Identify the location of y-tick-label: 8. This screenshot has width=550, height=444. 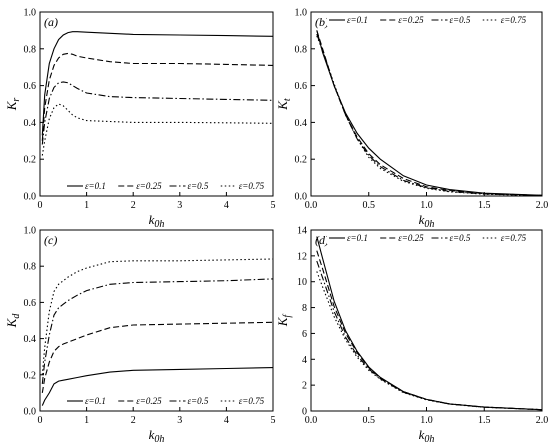
(304, 308).